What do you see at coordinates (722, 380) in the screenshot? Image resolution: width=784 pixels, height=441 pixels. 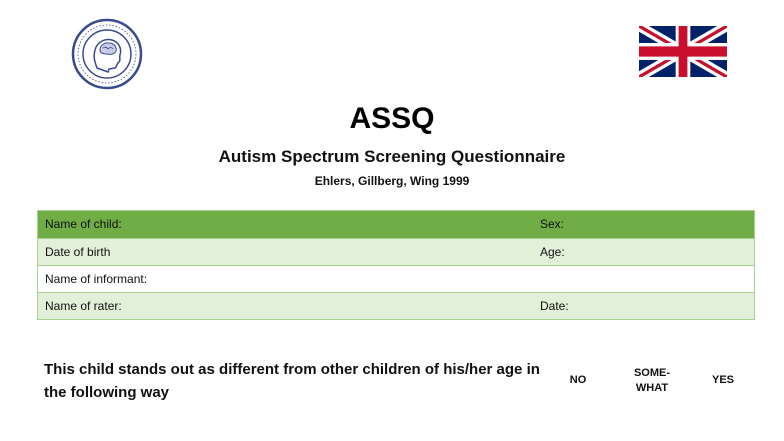 I see `column-header-yes: YES` at bounding box center [722, 380].